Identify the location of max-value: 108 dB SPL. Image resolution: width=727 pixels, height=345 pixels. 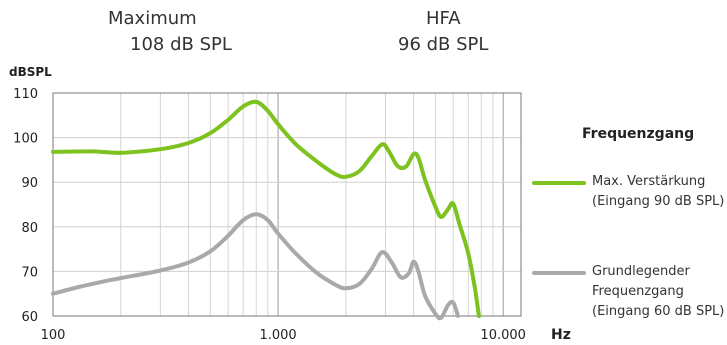
(181, 44).